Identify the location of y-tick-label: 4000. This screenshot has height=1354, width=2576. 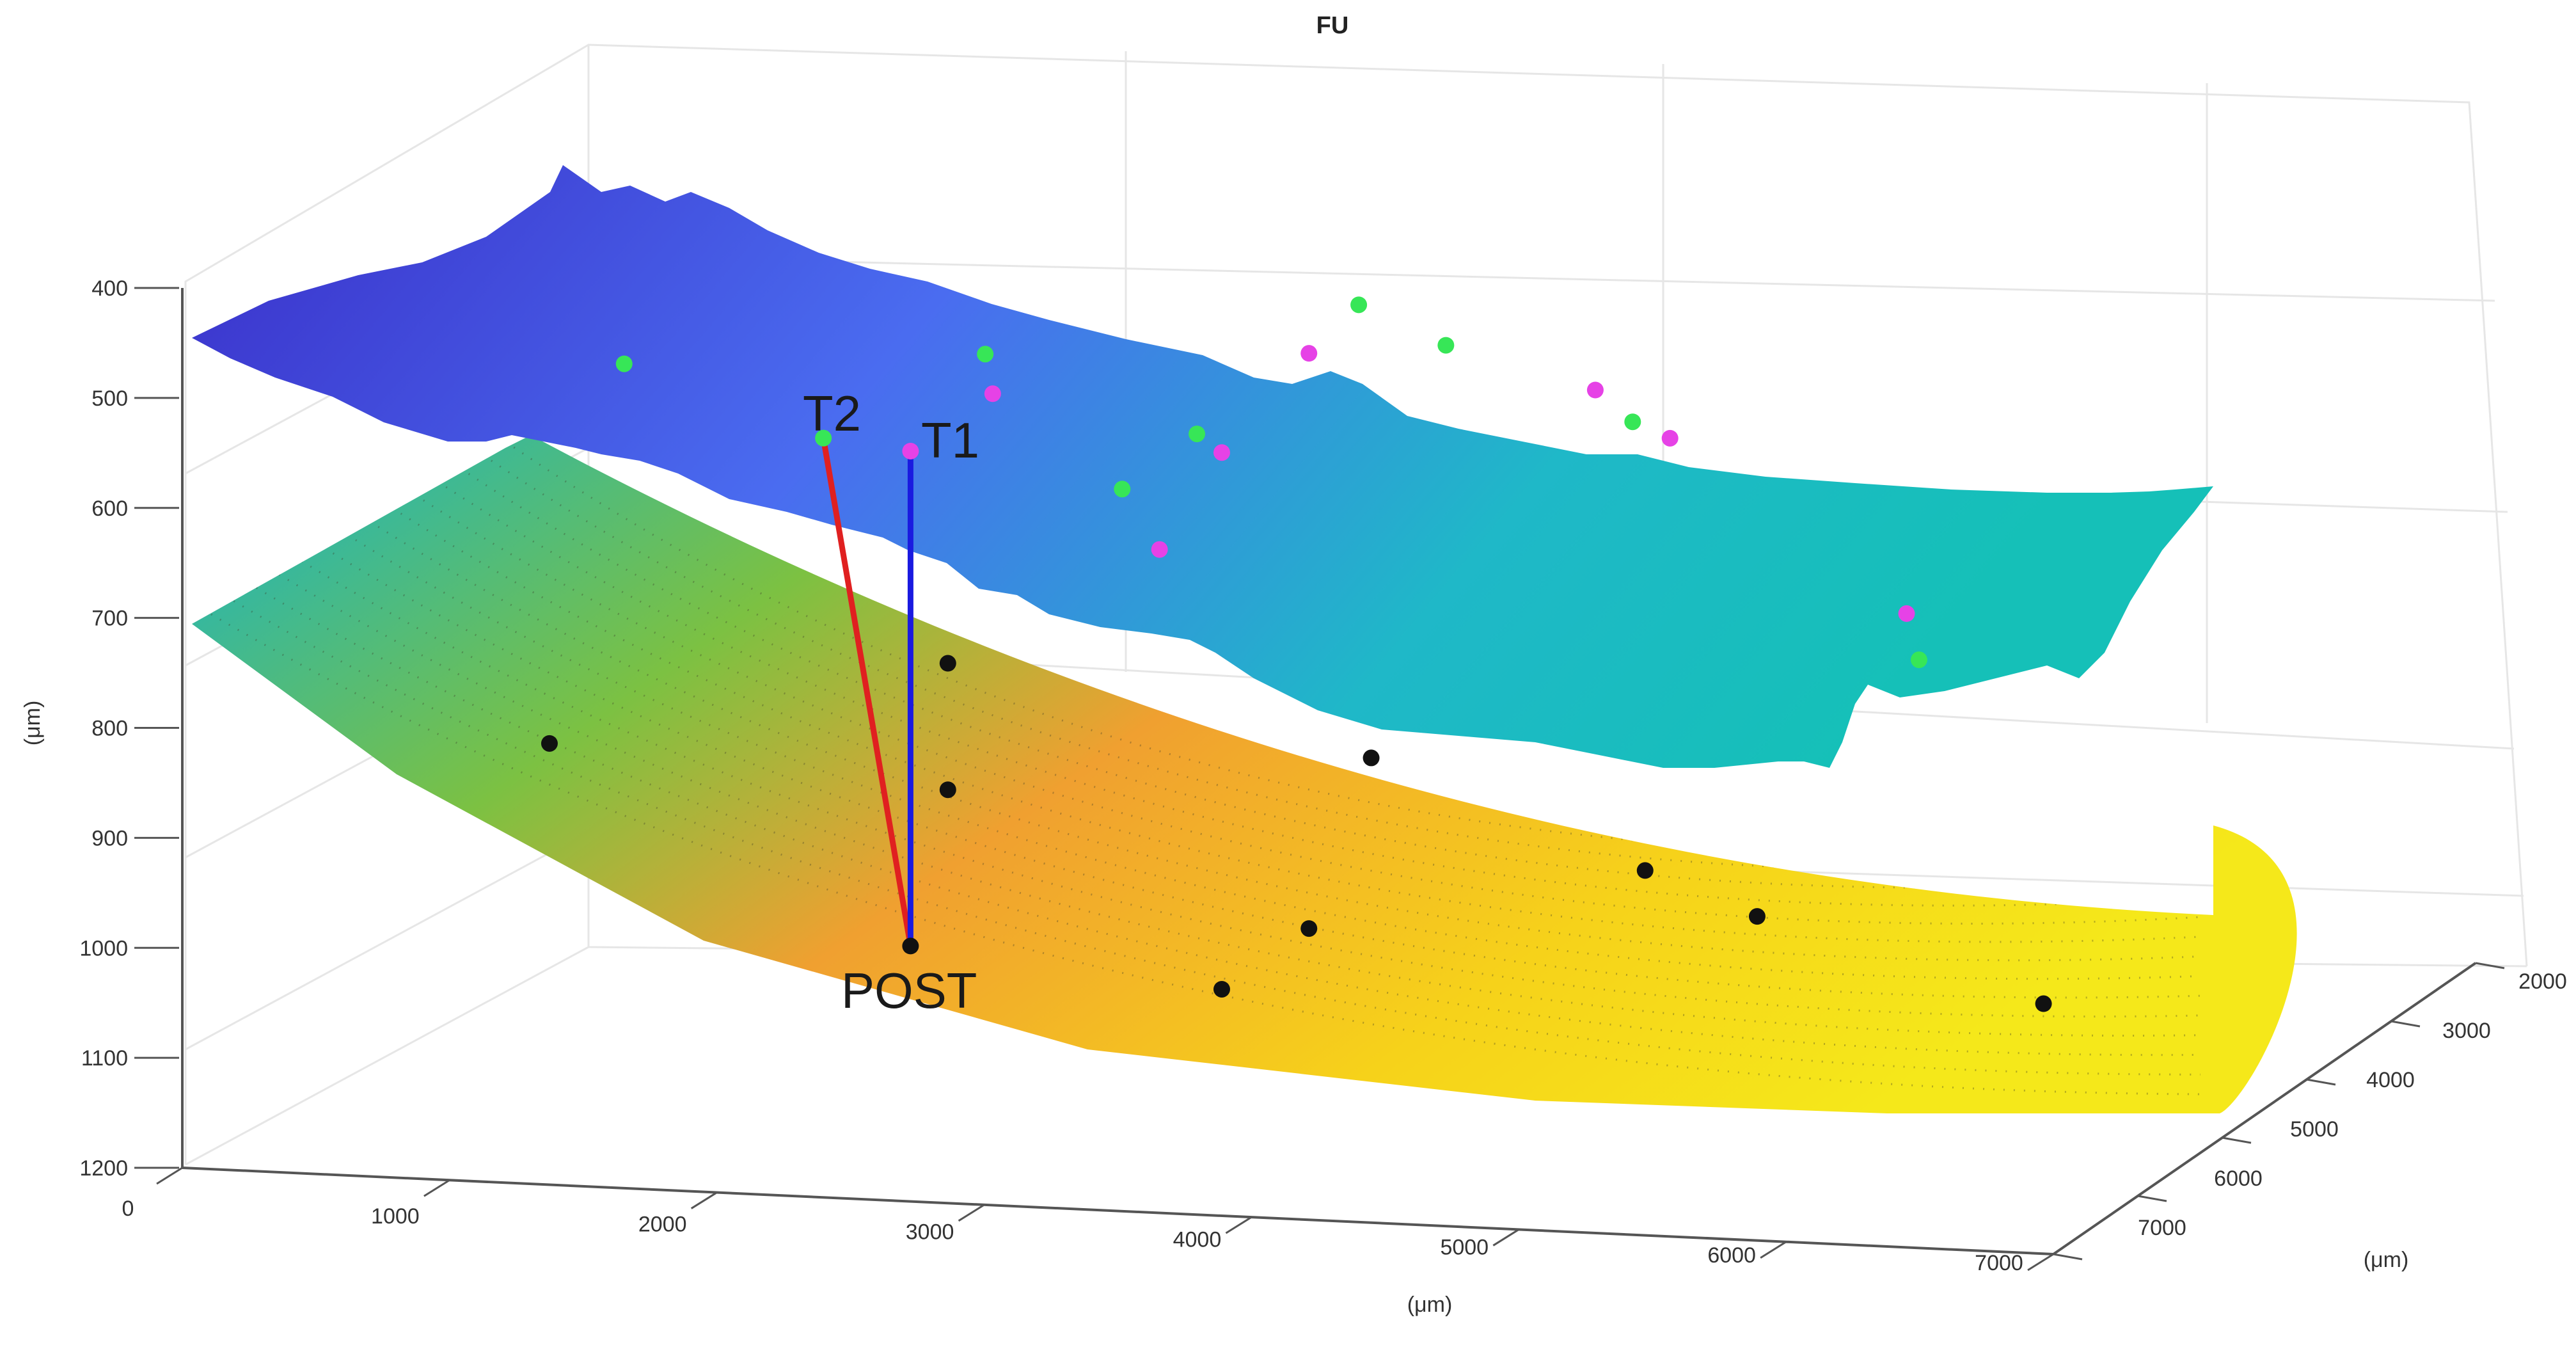
(2390, 1080).